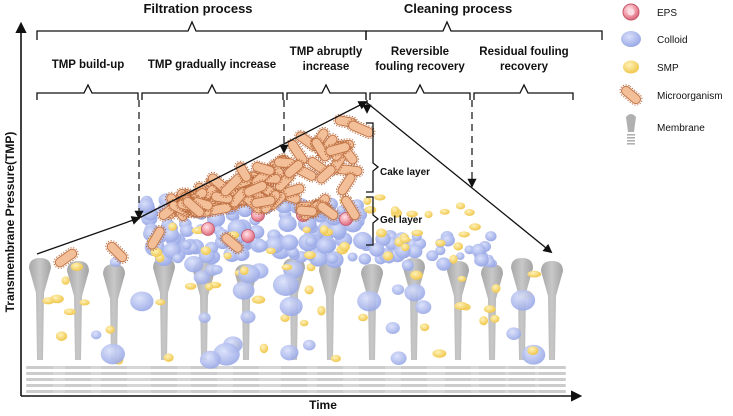 The height and width of the screenshot is (416, 733). What do you see at coordinates (405, 172) in the screenshot?
I see `cake-layer-label: Cake layer` at bounding box center [405, 172].